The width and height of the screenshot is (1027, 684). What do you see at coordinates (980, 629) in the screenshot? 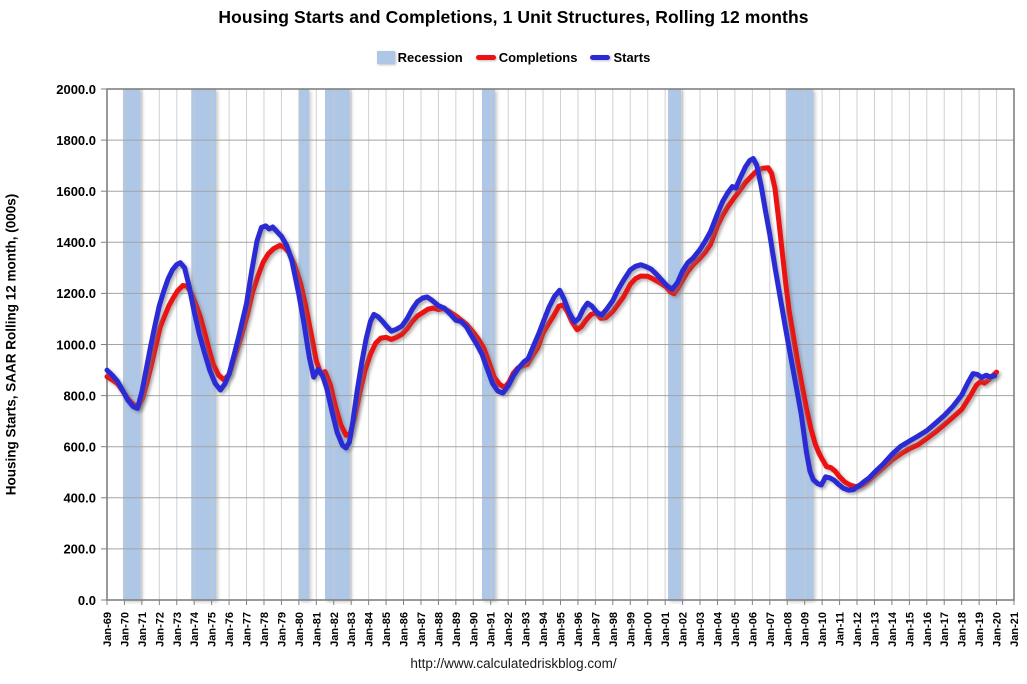
I see `x-tick-label: Jan-19` at bounding box center [980, 629].